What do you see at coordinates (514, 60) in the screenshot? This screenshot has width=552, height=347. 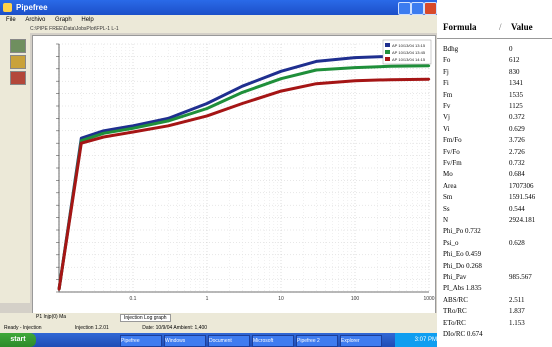 I see `row-value: 612` at bounding box center [514, 60].